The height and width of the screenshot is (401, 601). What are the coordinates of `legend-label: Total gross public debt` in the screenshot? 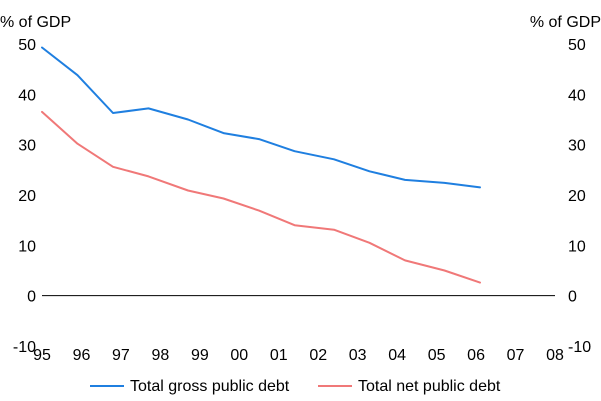 It's located at (210, 386).